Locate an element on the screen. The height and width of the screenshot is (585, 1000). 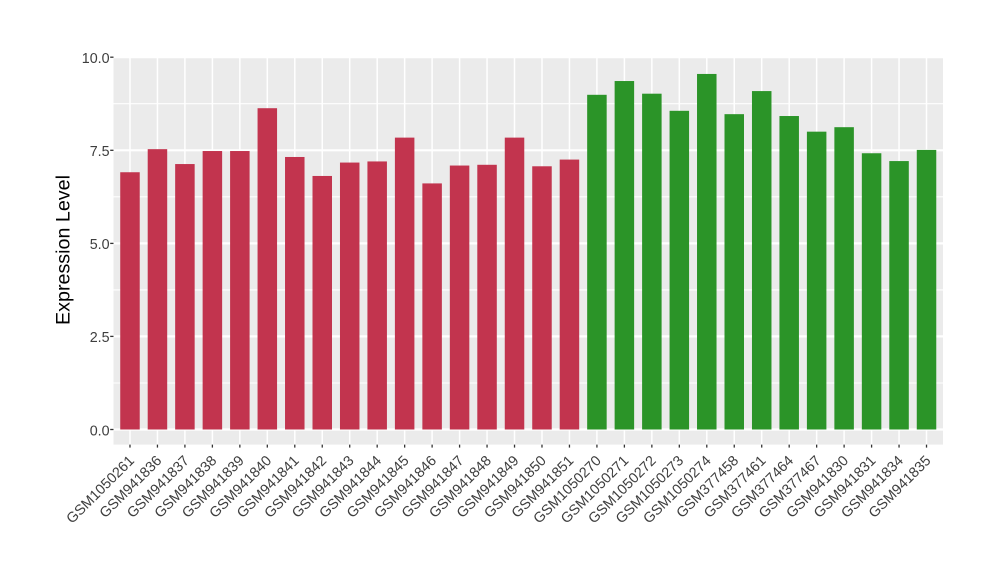
svg-text: 7.5 is located at coordinates (100, 152).